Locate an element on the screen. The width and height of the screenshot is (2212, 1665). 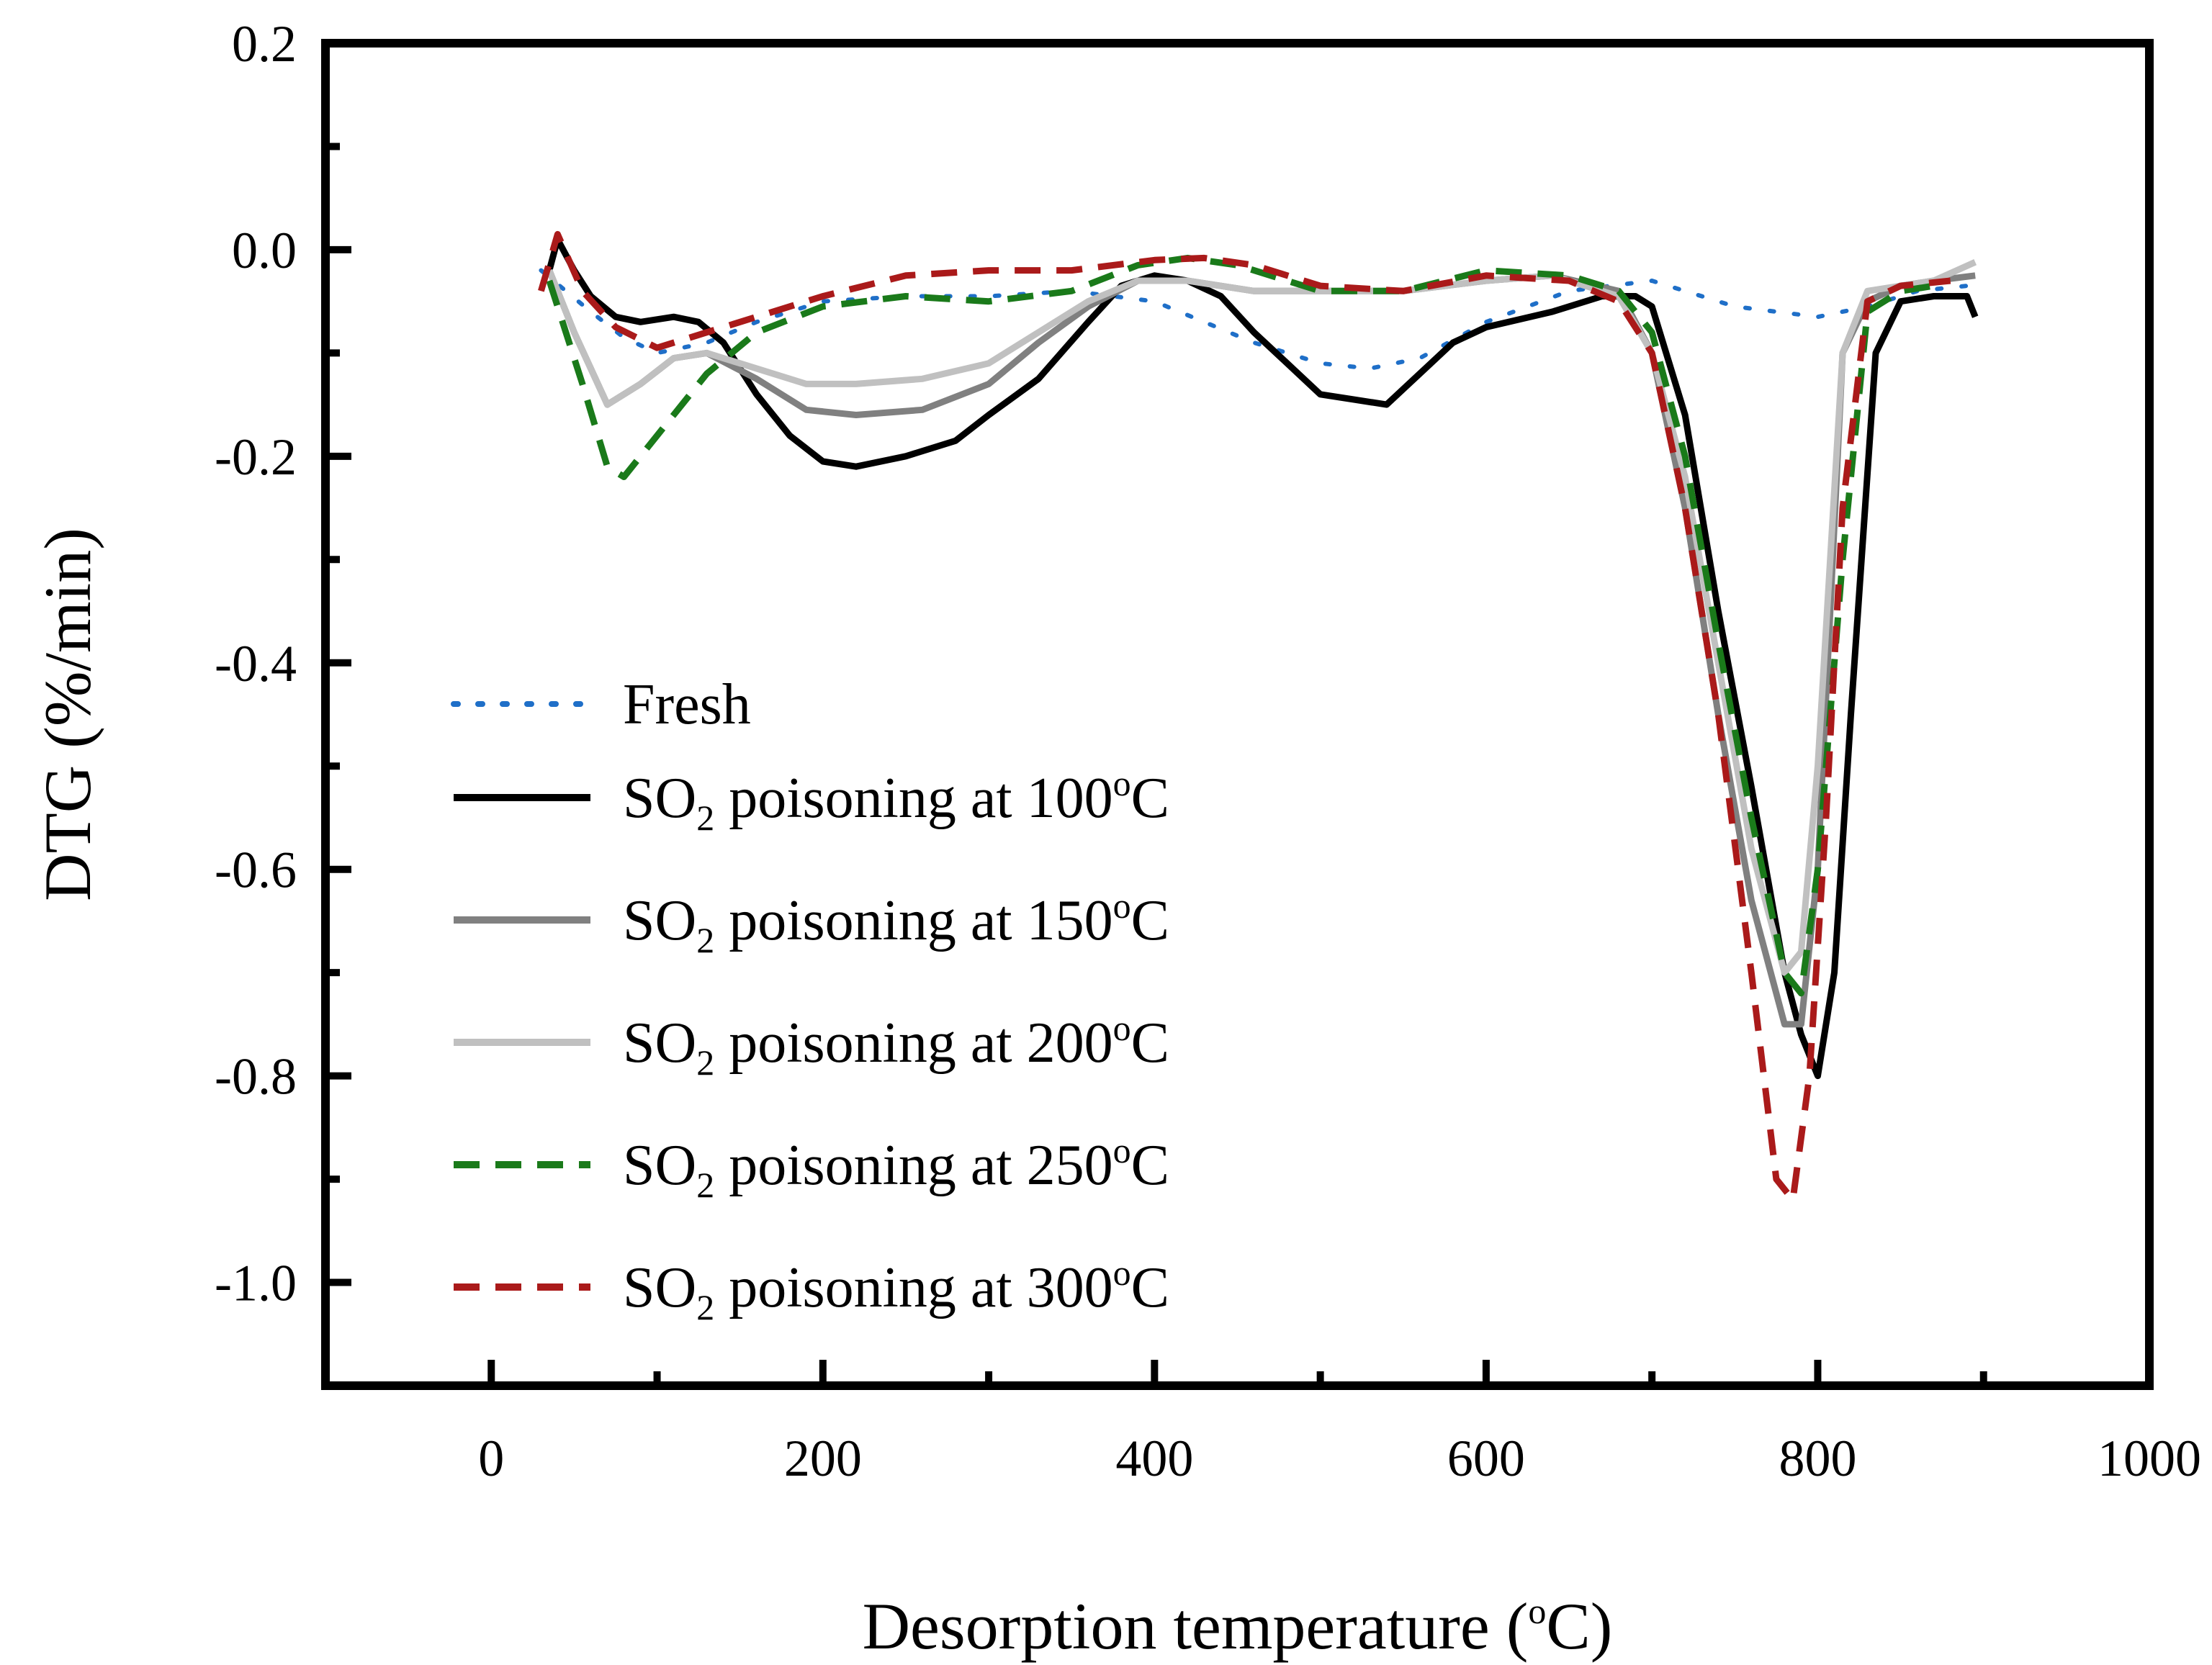
legend-label: SO2 poisoning at 300oC is located at coordinates (896, 1290).